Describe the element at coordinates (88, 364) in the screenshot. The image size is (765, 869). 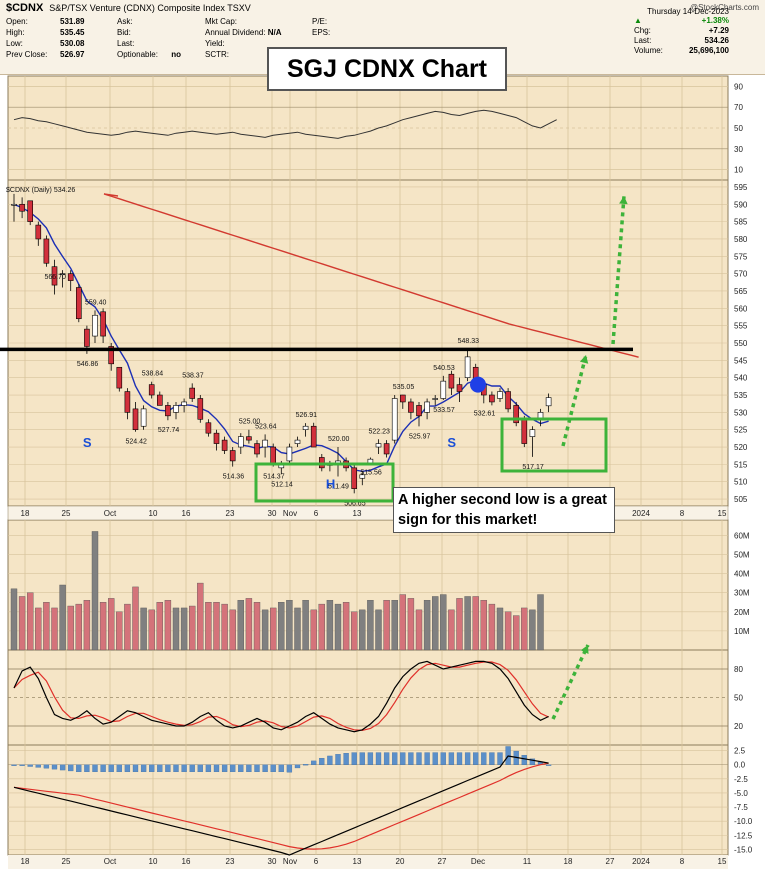
I see `price-label-2: 546.86` at that location.